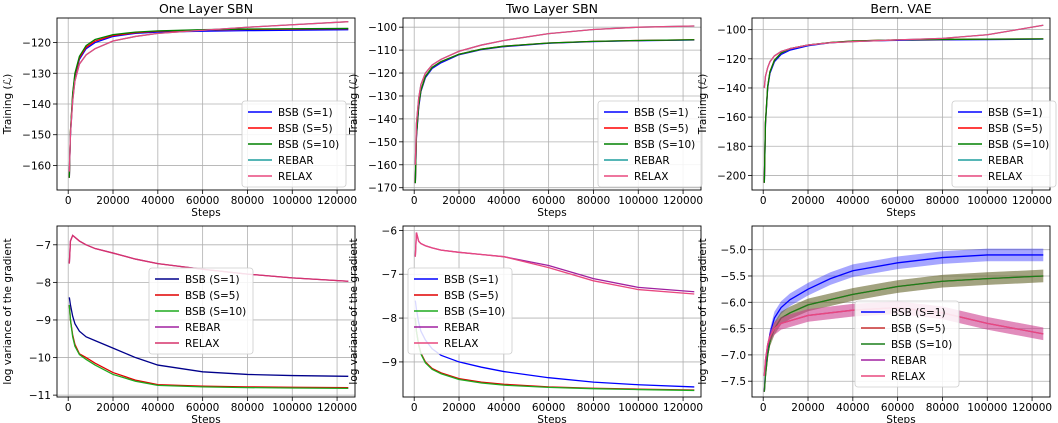 The image size is (1058, 423). What do you see at coordinates (206, 8) in the screenshot?
I see `chart-title: One Layer SBN` at bounding box center [206, 8].